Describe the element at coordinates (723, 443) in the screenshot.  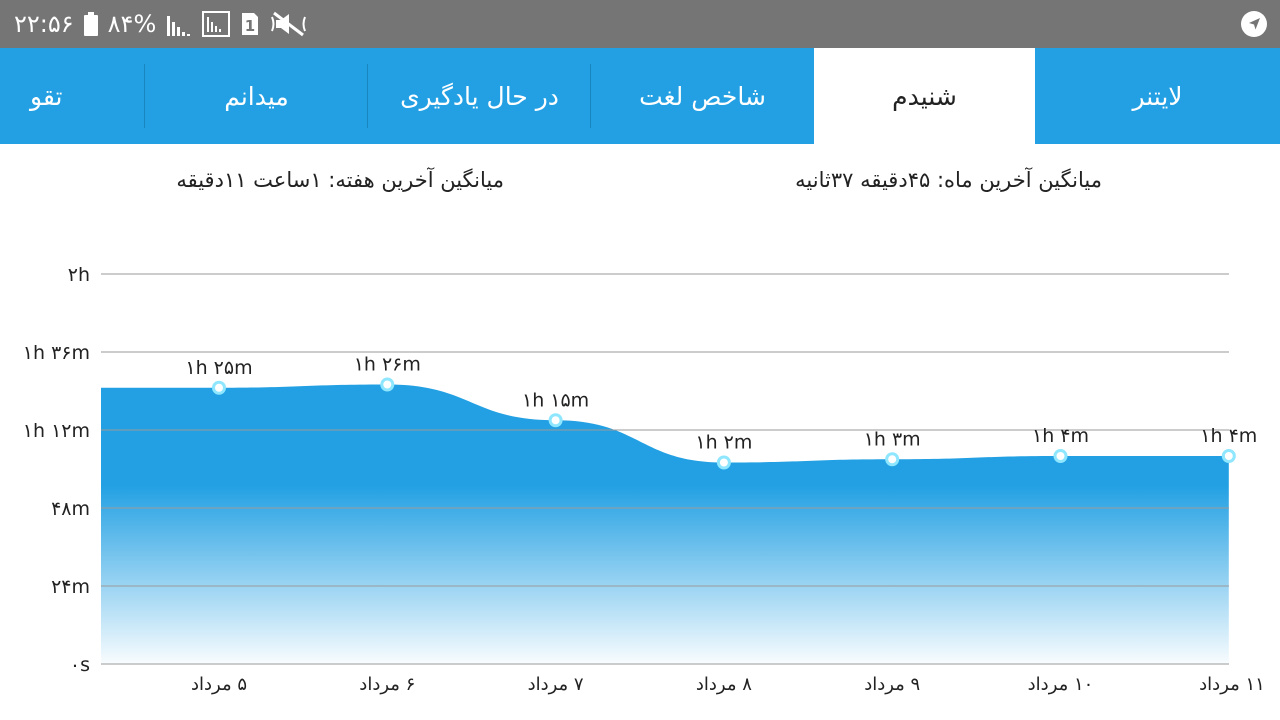
I see `data-label: ۱h ۲m` at that location.